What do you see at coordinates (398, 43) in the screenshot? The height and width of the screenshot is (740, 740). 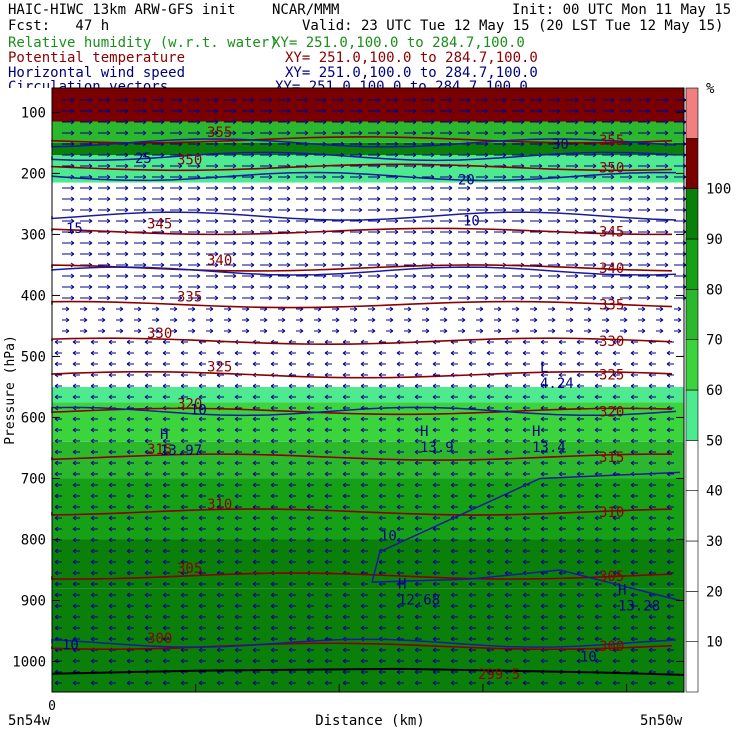 I see `field-rh-xy: XY= 251.0,100.0 to 284.7,100.0` at bounding box center [398, 43].